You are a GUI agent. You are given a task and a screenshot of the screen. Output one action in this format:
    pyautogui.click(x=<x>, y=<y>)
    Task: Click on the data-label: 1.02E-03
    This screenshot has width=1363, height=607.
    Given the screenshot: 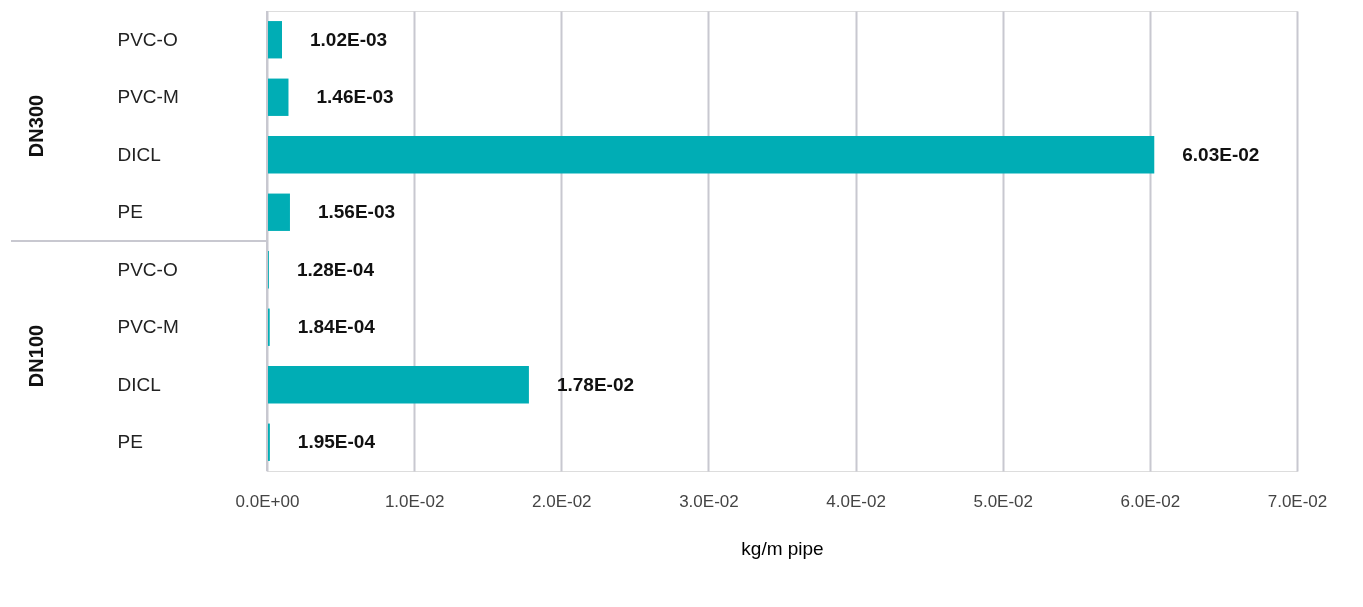 What is the action you would take?
    pyautogui.click(x=349, y=39)
    